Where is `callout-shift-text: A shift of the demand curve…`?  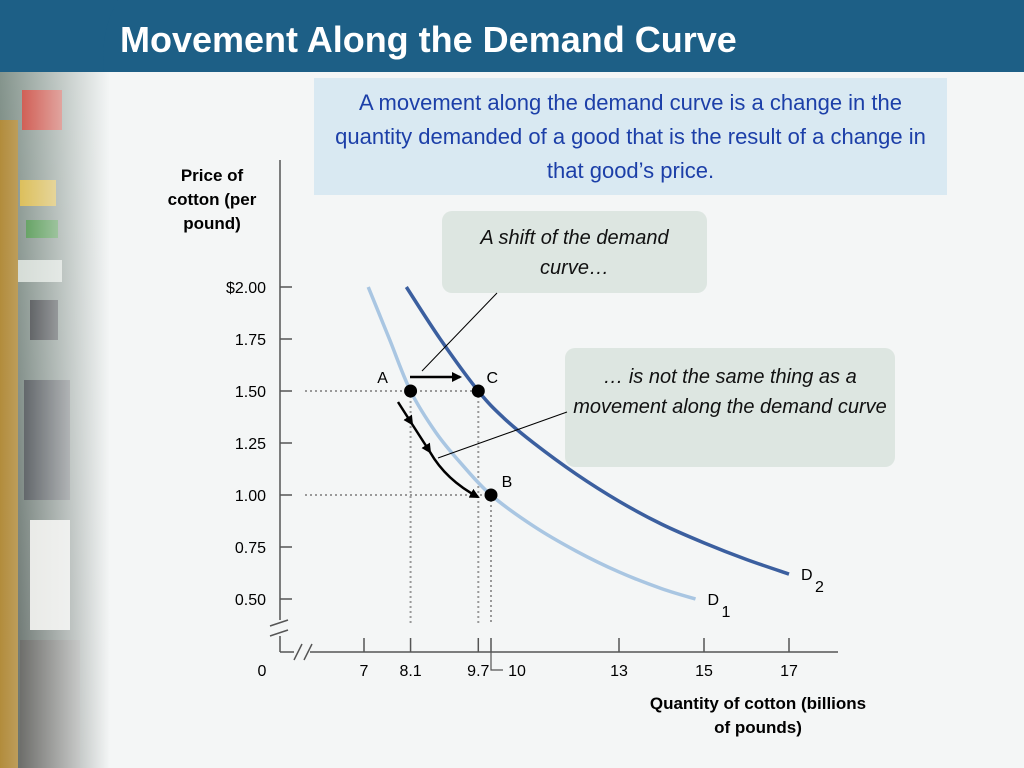
callout-shift-text: A shift of the demand curve… is located at coordinates (574, 253).